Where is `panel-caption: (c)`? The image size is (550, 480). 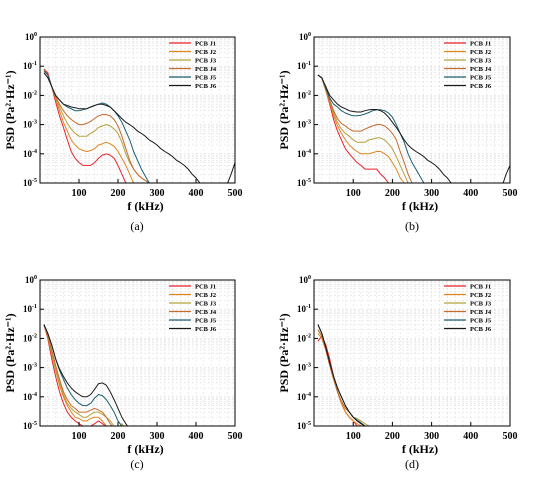
panel-caption: (c) is located at coordinates (136, 464).